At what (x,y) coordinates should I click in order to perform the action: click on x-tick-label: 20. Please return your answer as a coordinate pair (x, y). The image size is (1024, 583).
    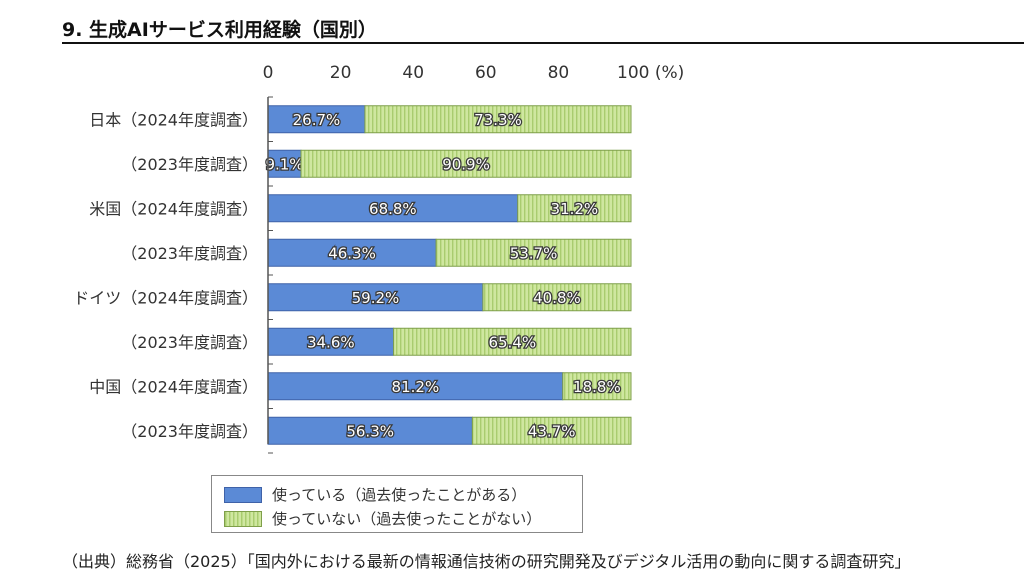
    Looking at the image, I should click on (341, 73).